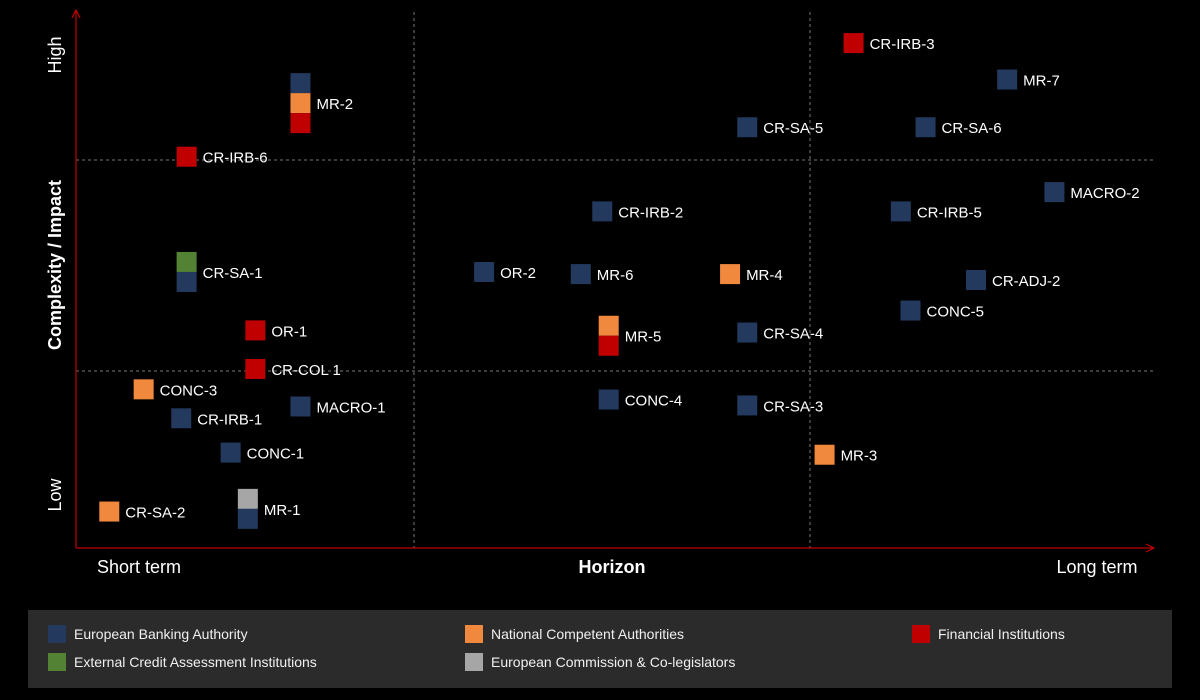  Describe the element at coordinates (474, 634) in the screenshot. I see `legend-swatch-nca` at that location.